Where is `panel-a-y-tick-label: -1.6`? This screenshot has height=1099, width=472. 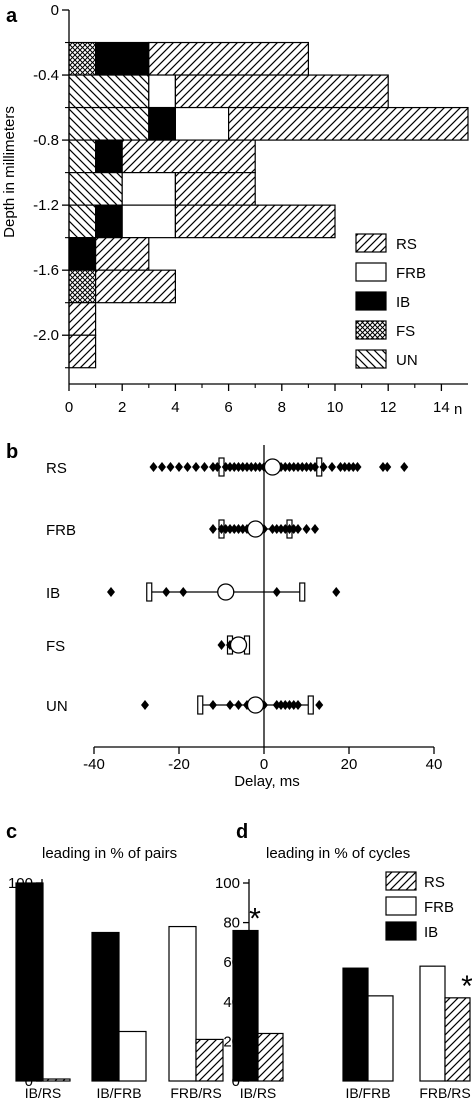
panel-a-y-tick-label: -1.6 is located at coordinates (46, 270).